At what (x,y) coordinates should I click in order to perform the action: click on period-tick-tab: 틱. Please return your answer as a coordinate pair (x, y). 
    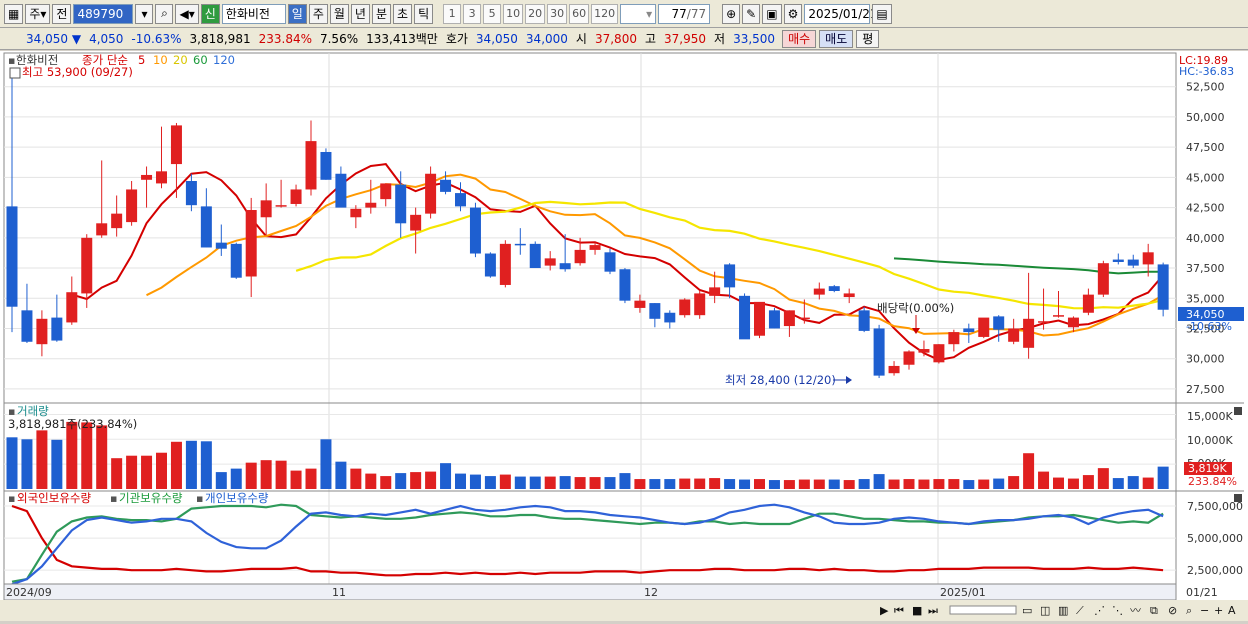
    Looking at the image, I should click on (424, 13).